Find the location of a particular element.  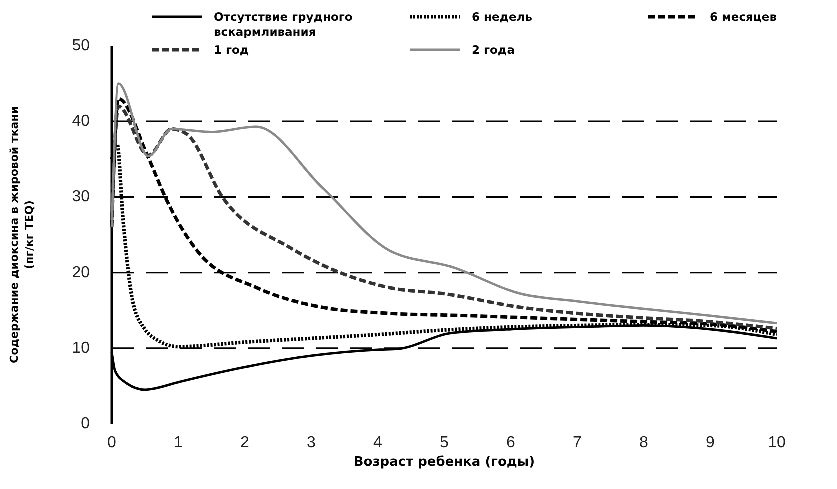

legend-label: 2 года is located at coordinates (493, 50).